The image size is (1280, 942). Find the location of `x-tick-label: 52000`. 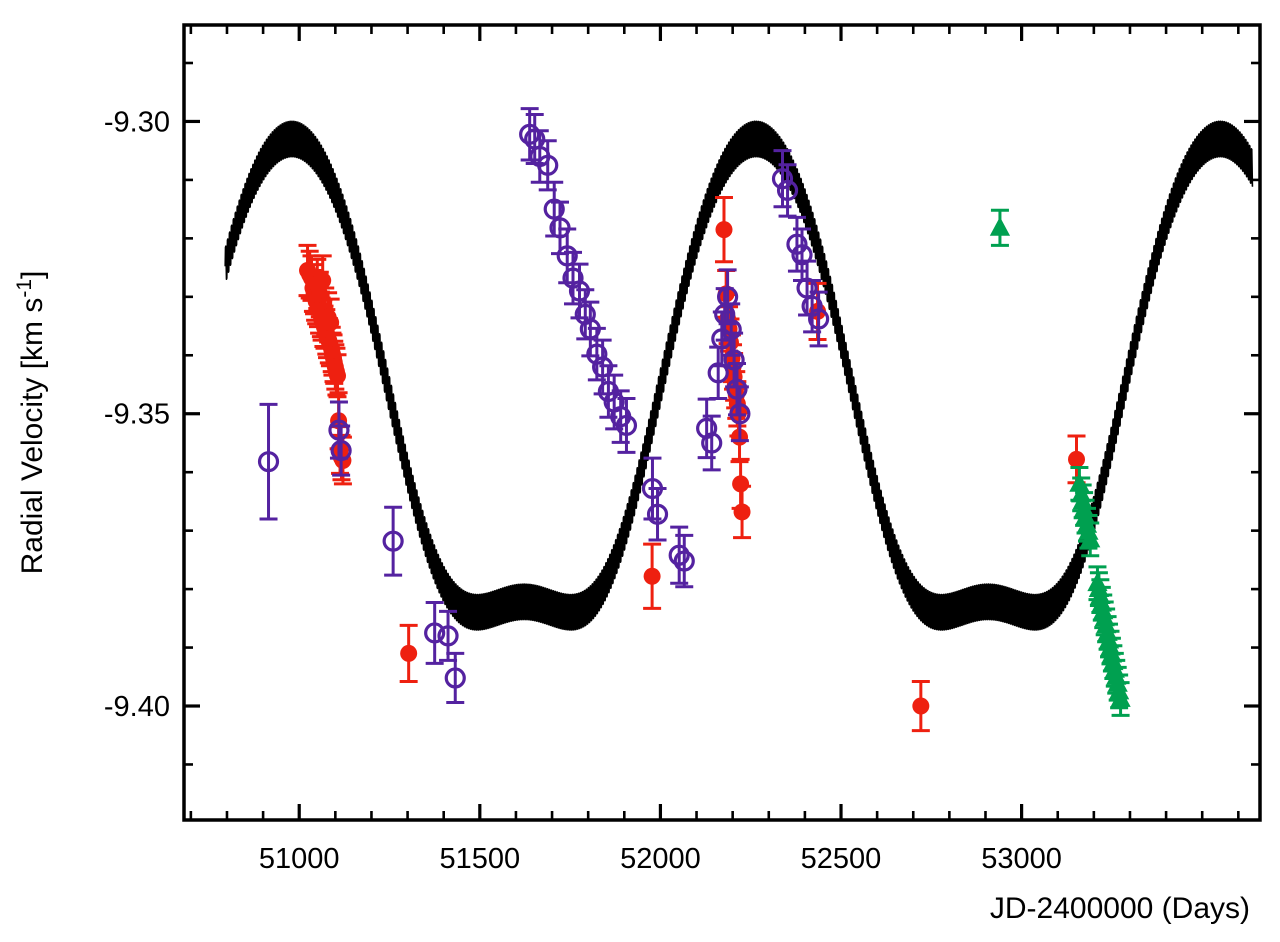

x-tick-label: 52000 is located at coordinates (660, 859).